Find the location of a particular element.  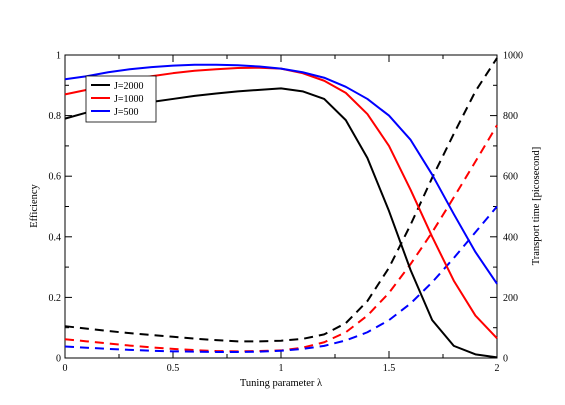

y-left-tick-label: 0.6 is located at coordinates (55, 177).